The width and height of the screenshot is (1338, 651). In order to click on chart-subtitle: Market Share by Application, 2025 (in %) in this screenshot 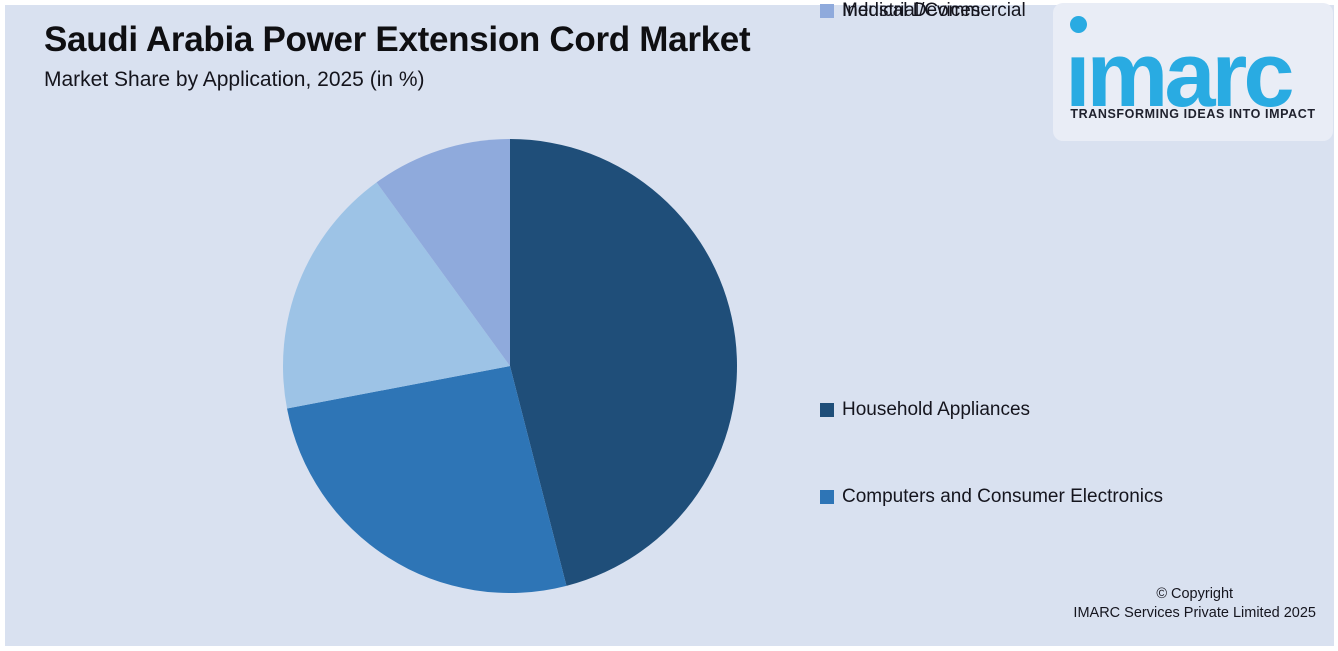, I will do `click(234, 79)`.